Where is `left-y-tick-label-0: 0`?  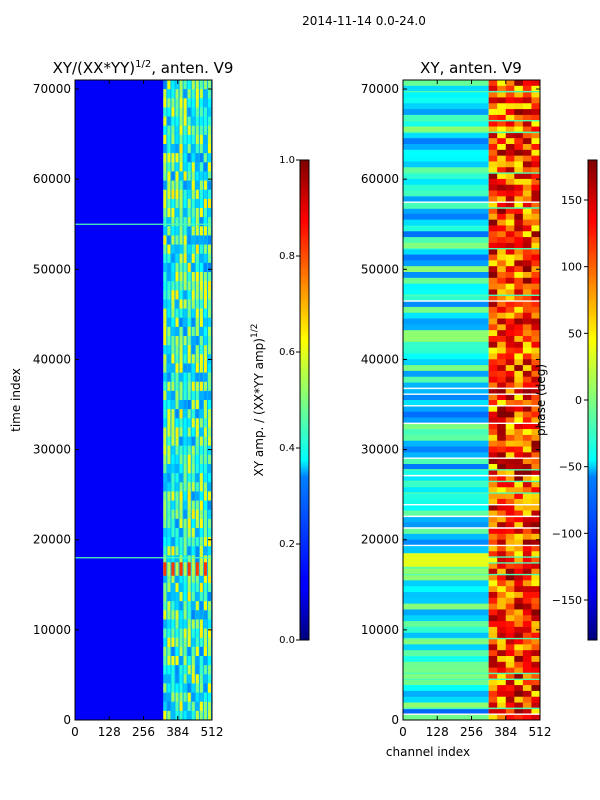 left-y-tick-label-0: 0 is located at coordinates (67, 720).